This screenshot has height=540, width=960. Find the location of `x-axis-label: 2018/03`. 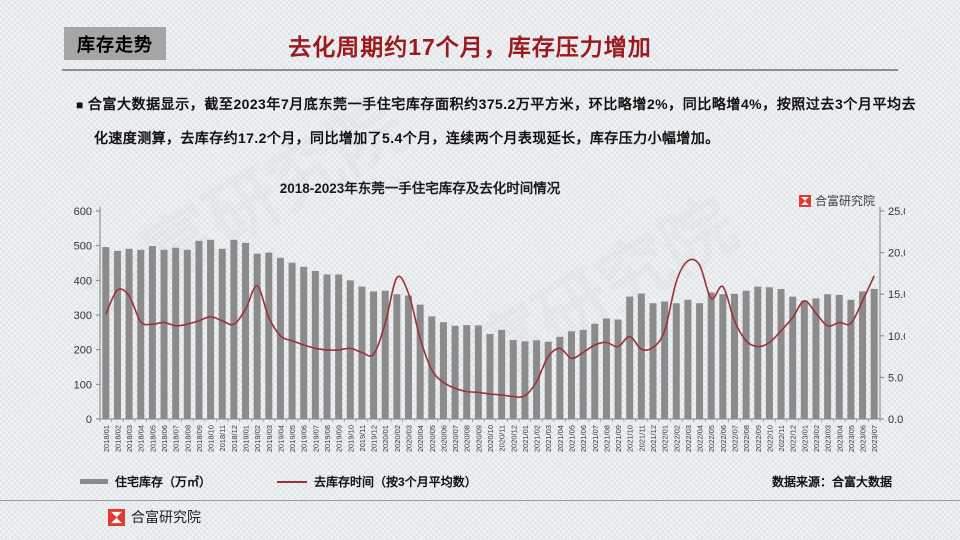

x-axis-label: 2018/03 is located at coordinates (129, 438).